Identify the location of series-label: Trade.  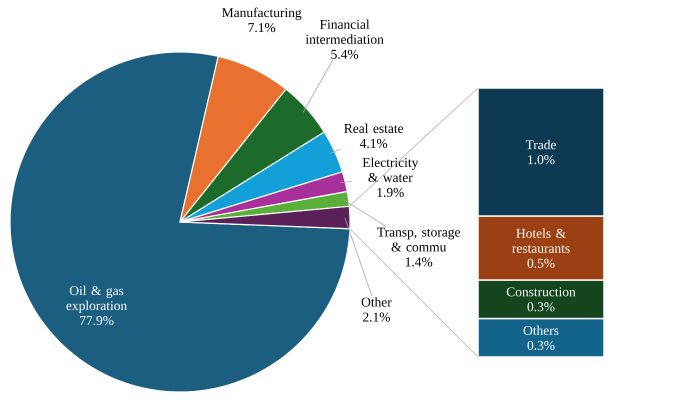
(541, 145).